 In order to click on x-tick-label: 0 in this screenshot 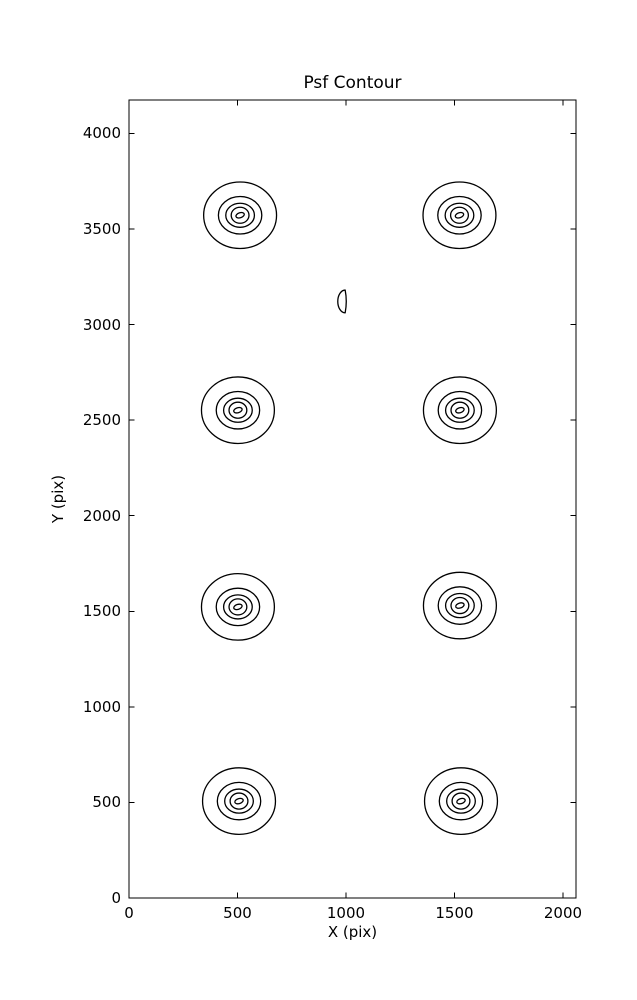, I will do `click(129, 913)`.